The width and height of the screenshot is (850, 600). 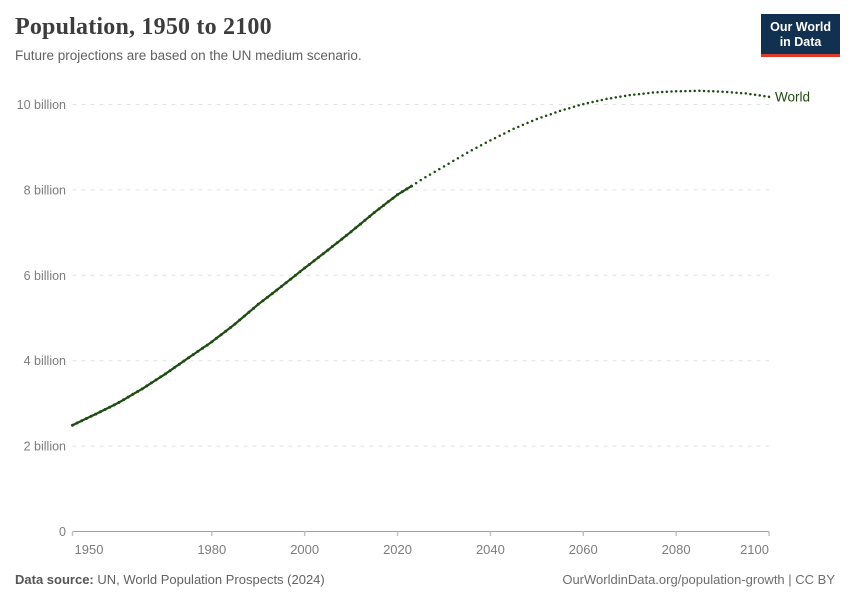 What do you see at coordinates (490, 549) in the screenshot?
I see `x-axis-label: 2040` at bounding box center [490, 549].